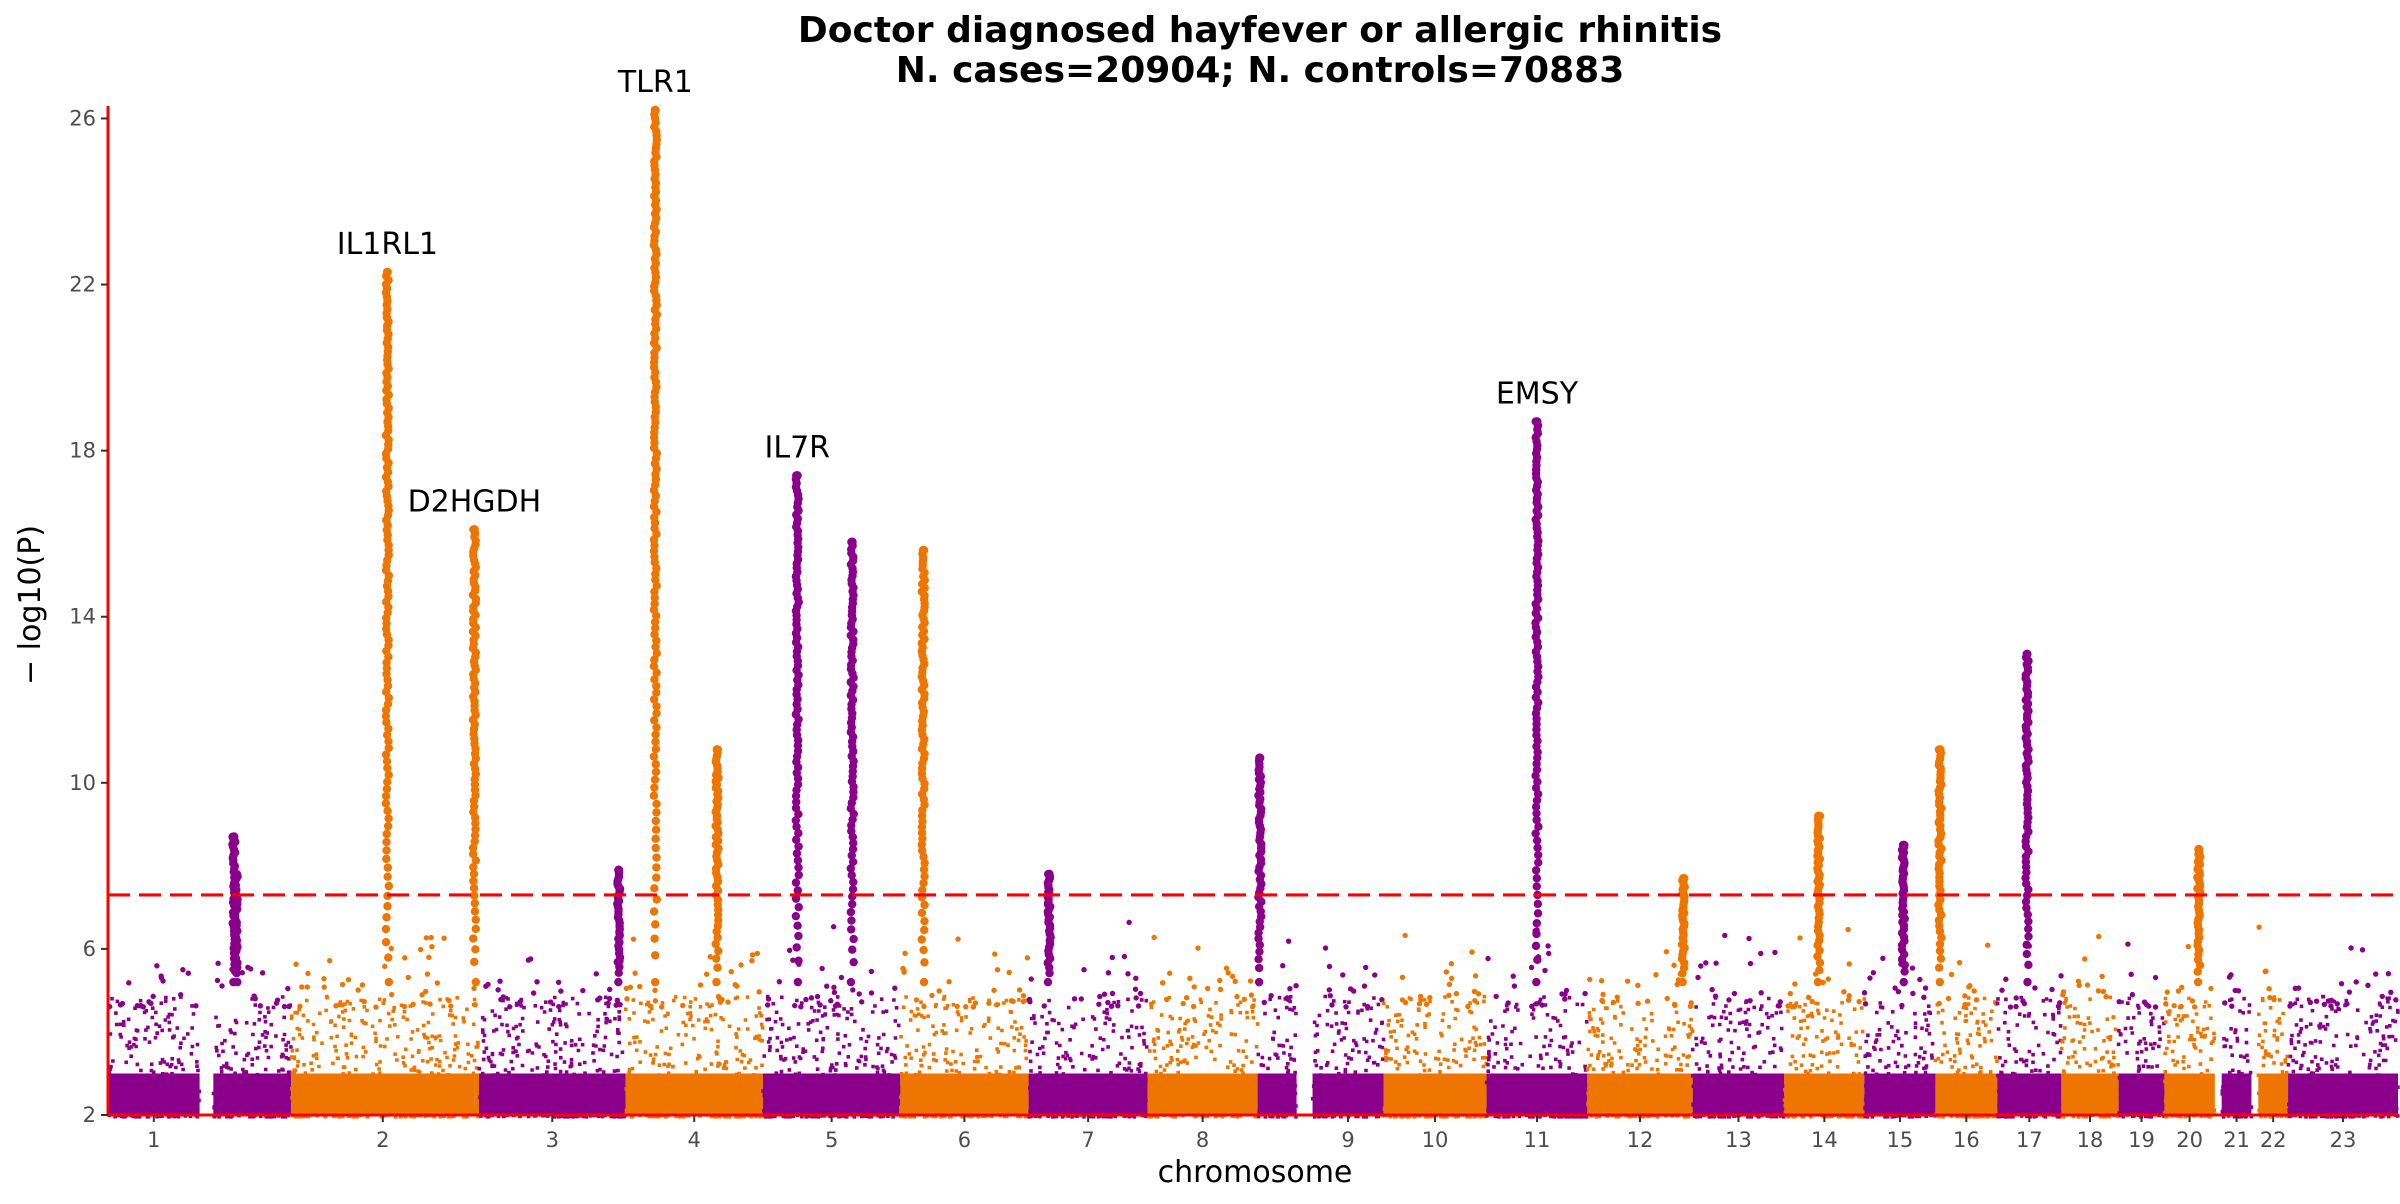 The image size is (2400, 1204). I want to click on y-tick-label: 14, so click(82, 617).